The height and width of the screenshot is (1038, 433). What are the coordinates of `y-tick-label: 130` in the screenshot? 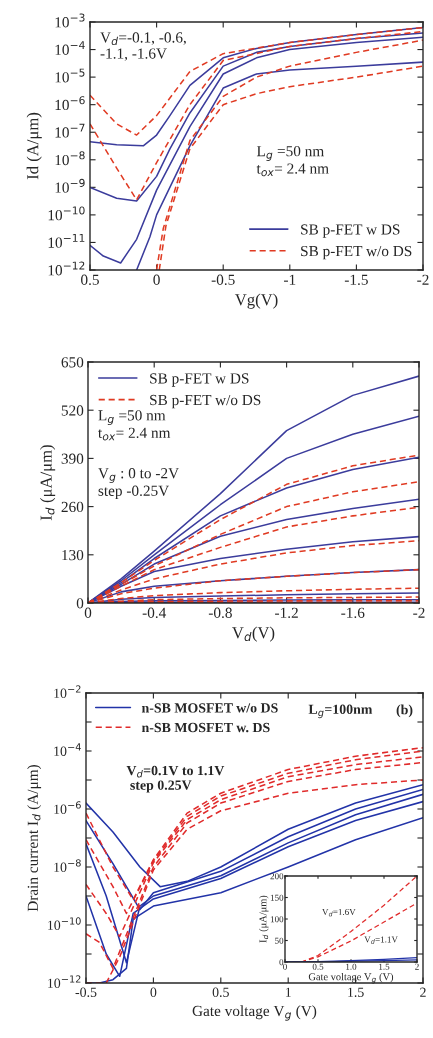 It's located at (73, 555).